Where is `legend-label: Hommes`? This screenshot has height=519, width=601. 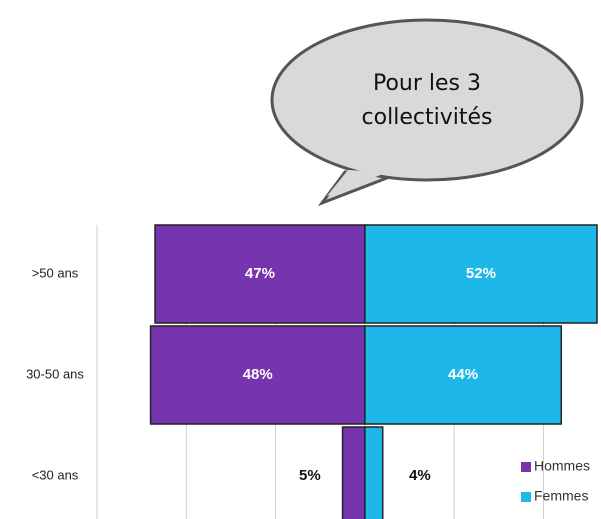 legend-label: Hommes is located at coordinates (562, 466).